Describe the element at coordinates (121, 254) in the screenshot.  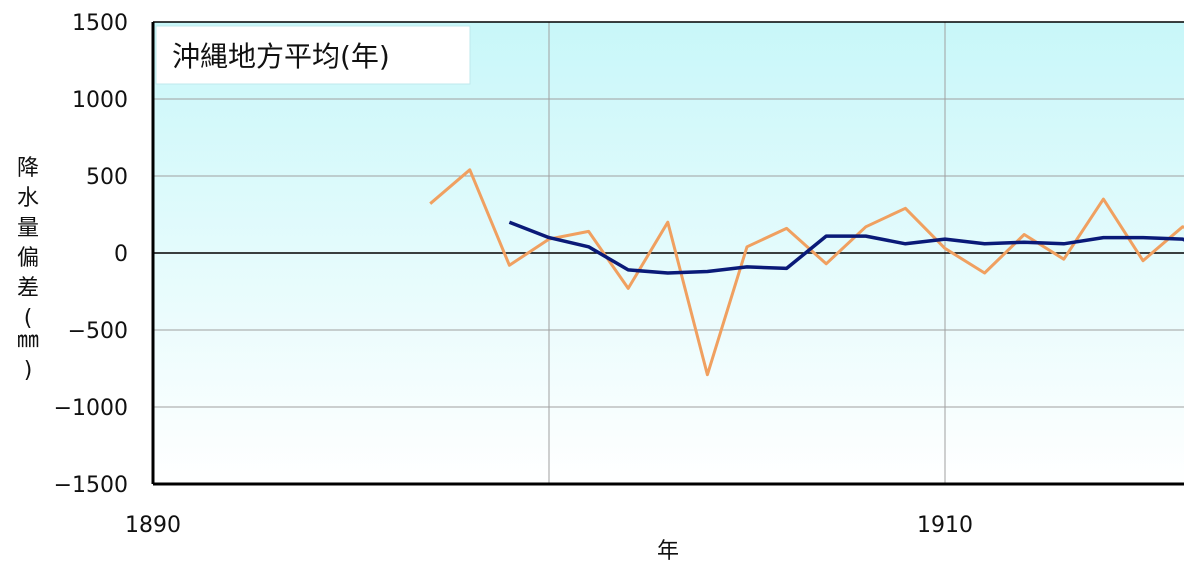
I see `y-tick-label: 0` at that location.